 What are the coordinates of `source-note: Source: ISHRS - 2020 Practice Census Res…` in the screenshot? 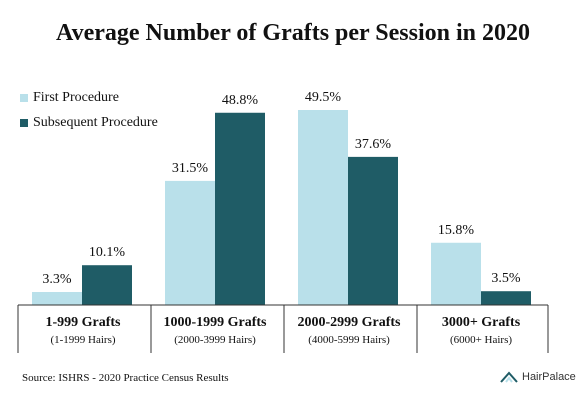 It's located at (125, 378).